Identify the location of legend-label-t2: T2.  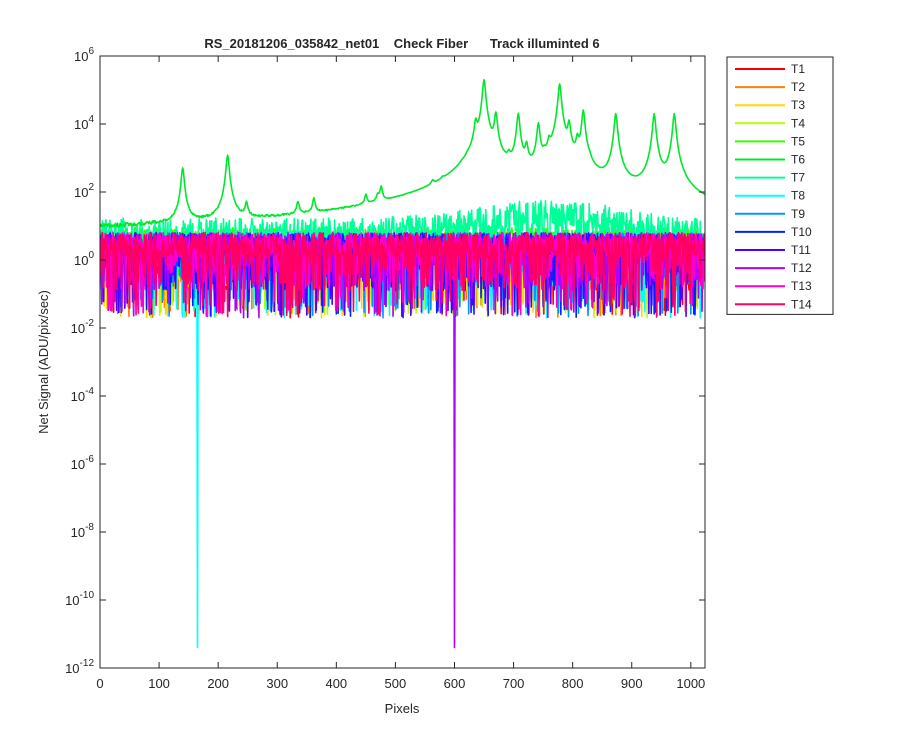
(798, 87).